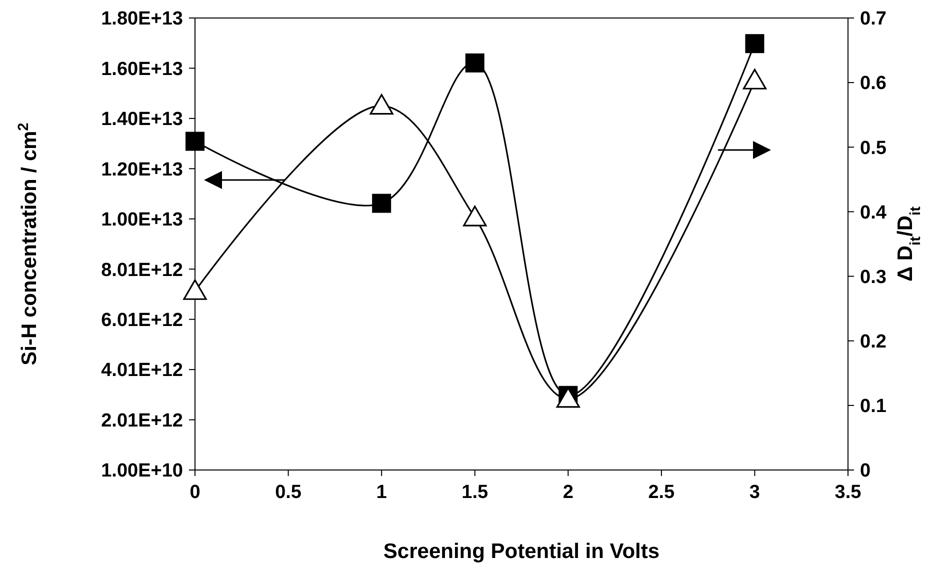 Image resolution: width=945 pixels, height=573 pixels. Describe the element at coordinates (865, 471) in the screenshot. I see `y2-tick-label: 0` at that location.